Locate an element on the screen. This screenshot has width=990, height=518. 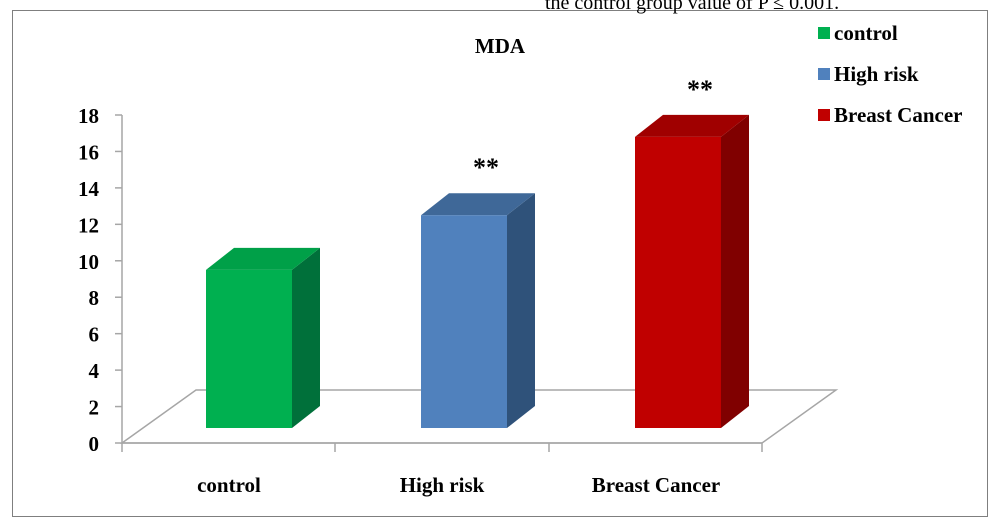
caption-fragment: the control group value of P ≤ 0.001. is located at coordinates (692, 7).